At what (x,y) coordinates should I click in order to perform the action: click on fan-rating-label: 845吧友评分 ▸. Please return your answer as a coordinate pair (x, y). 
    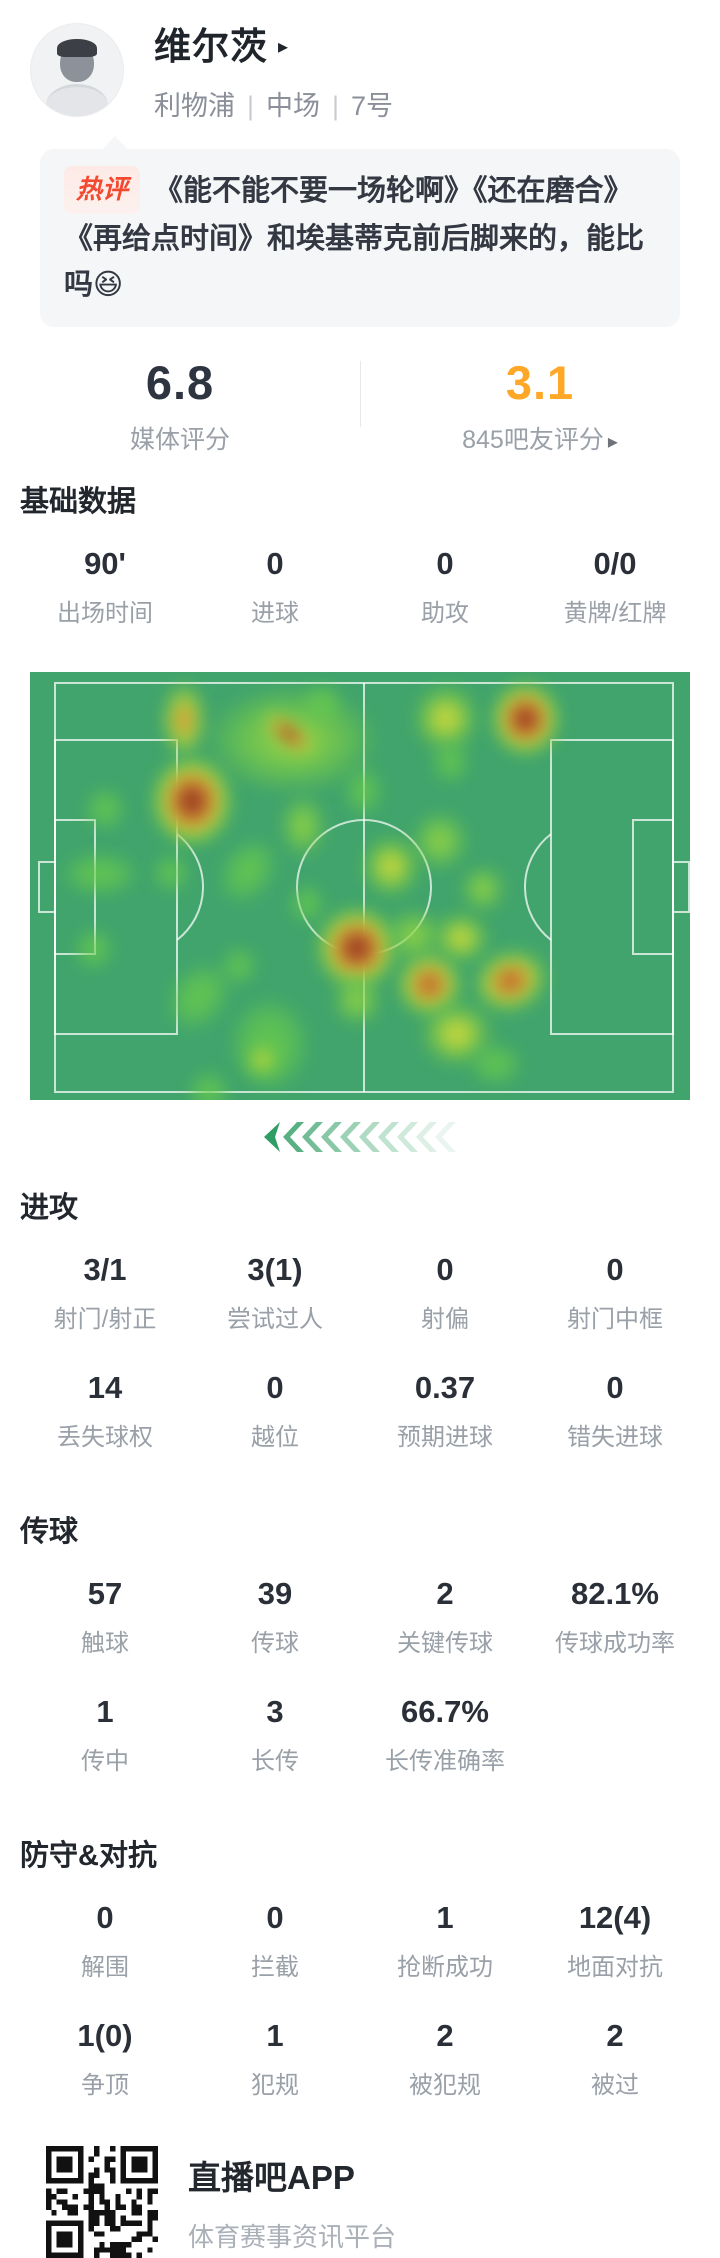
    Looking at the image, I should click on (540, 438).